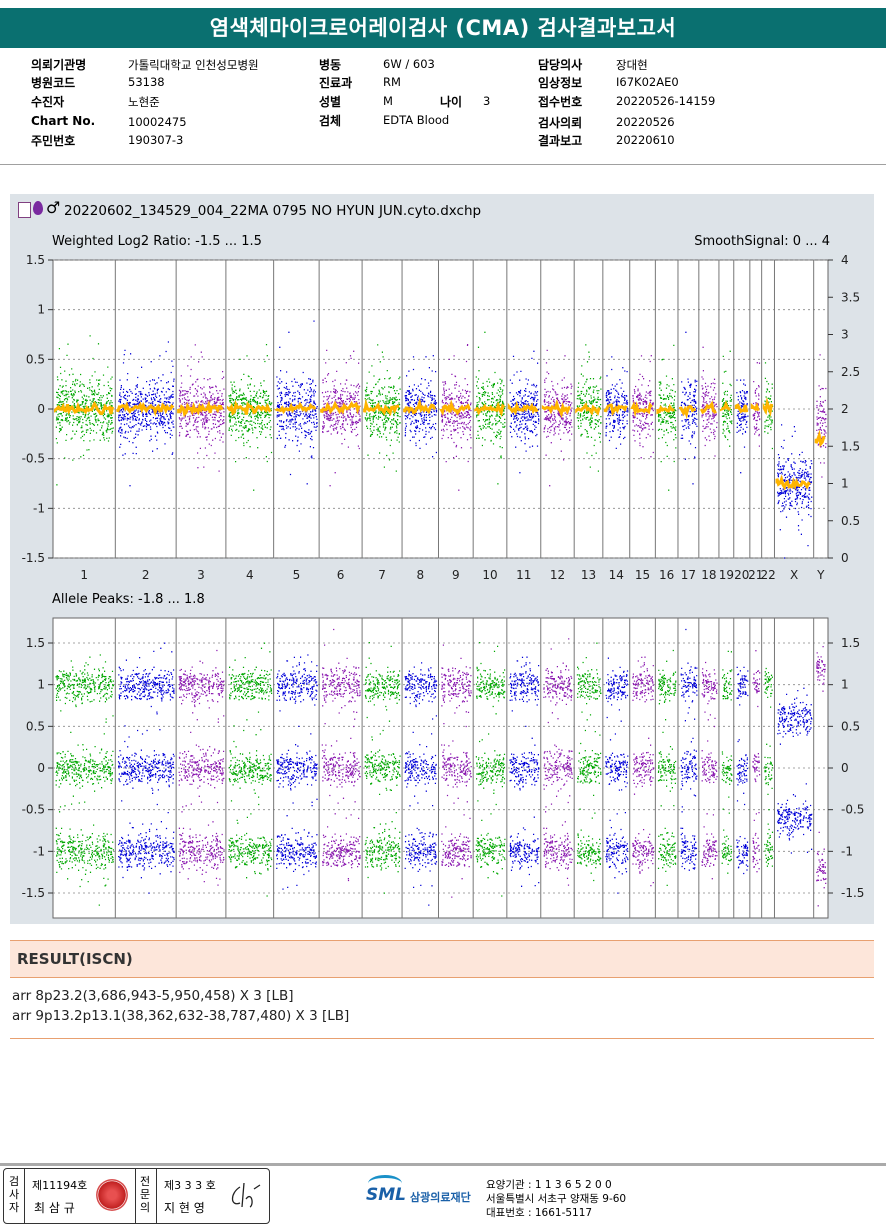  I want to click on org-name: 삼광의료재단, so click(440, 1197).